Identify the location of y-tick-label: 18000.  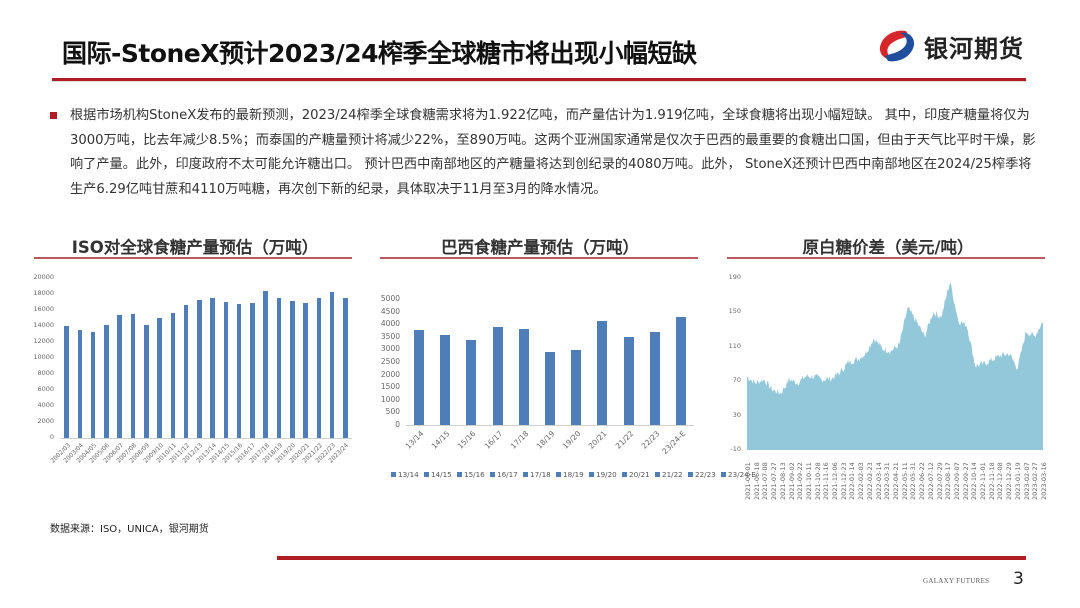
(43, 293).